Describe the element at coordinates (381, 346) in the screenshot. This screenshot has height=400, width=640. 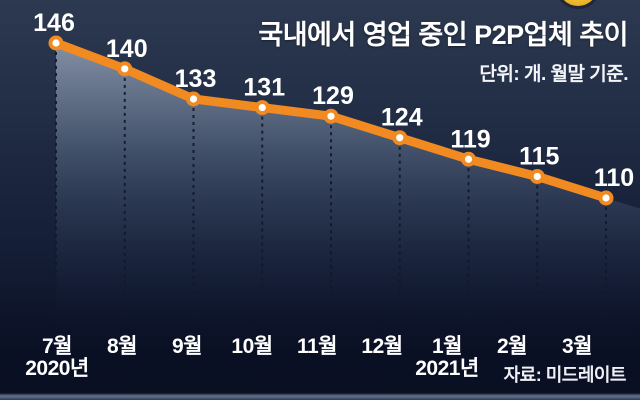
I see `x-axis-label: 12월` at that location.